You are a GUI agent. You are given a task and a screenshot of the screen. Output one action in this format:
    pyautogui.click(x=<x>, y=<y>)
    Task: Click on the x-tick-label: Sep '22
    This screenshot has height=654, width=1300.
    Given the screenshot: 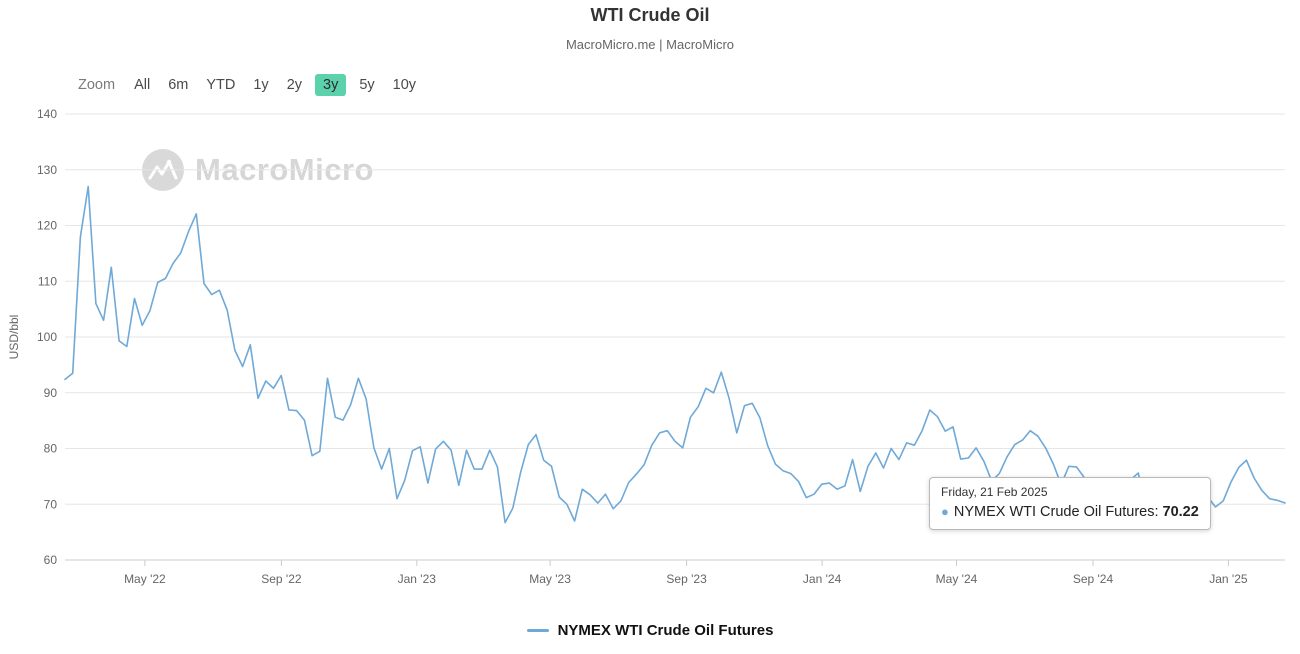 What is the action you would take?
    pyautogui.click(x=281, y=579)
    